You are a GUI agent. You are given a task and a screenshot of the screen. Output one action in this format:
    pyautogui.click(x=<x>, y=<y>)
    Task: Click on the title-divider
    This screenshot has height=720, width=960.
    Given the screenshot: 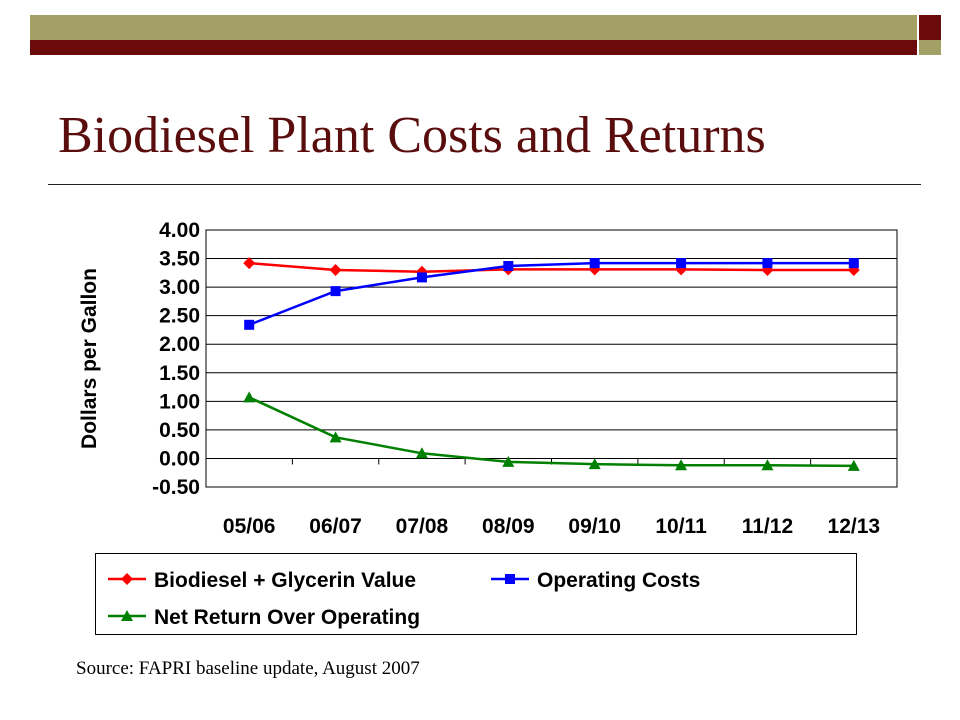 What is the action you would take?
    pyautogui.click(x=484, y=184)
    